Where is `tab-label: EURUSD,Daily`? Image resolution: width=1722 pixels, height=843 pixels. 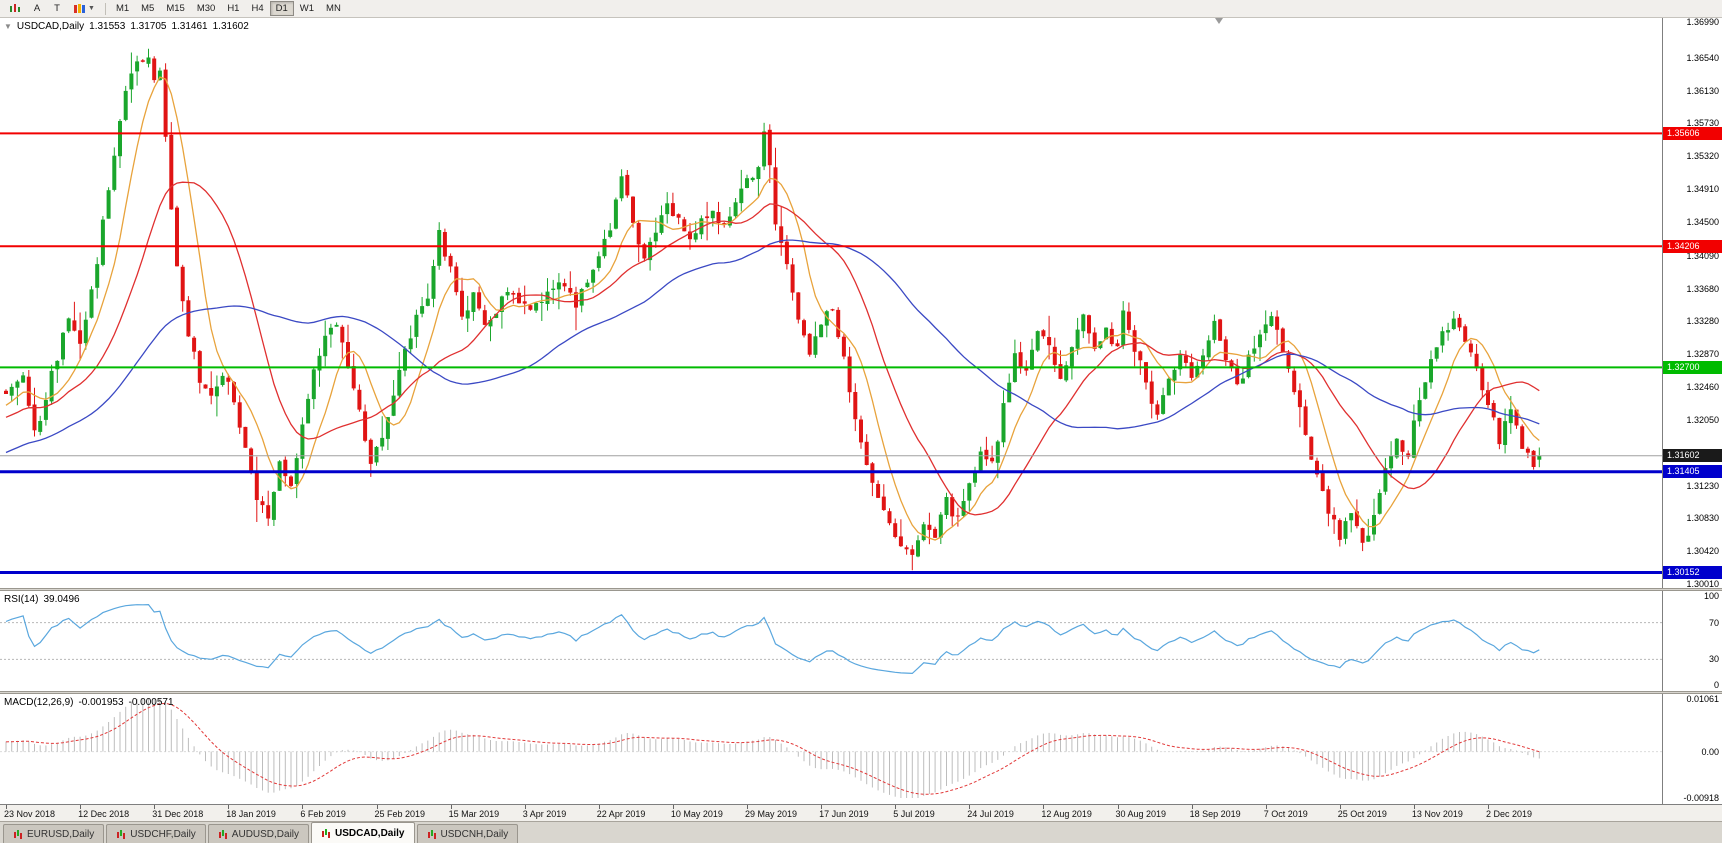
tab-label: EURUSD,Daily is located at coordinates (61, 834).